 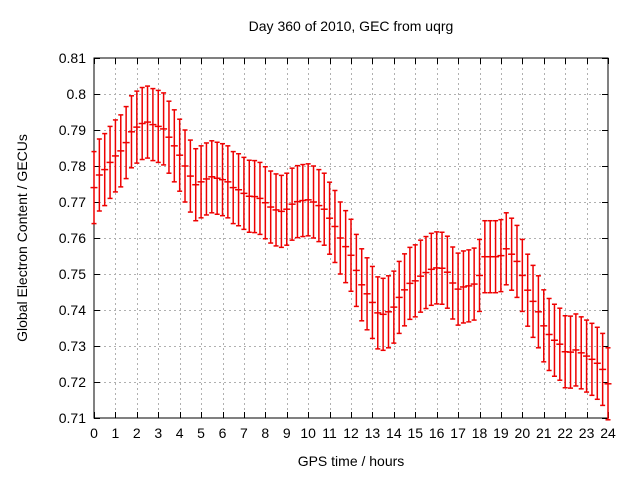 What do you see at coordinates (351, 461) in the screenshot?
I see `x-axis-label: GPS time / hours` at bounding box center [351, 461].